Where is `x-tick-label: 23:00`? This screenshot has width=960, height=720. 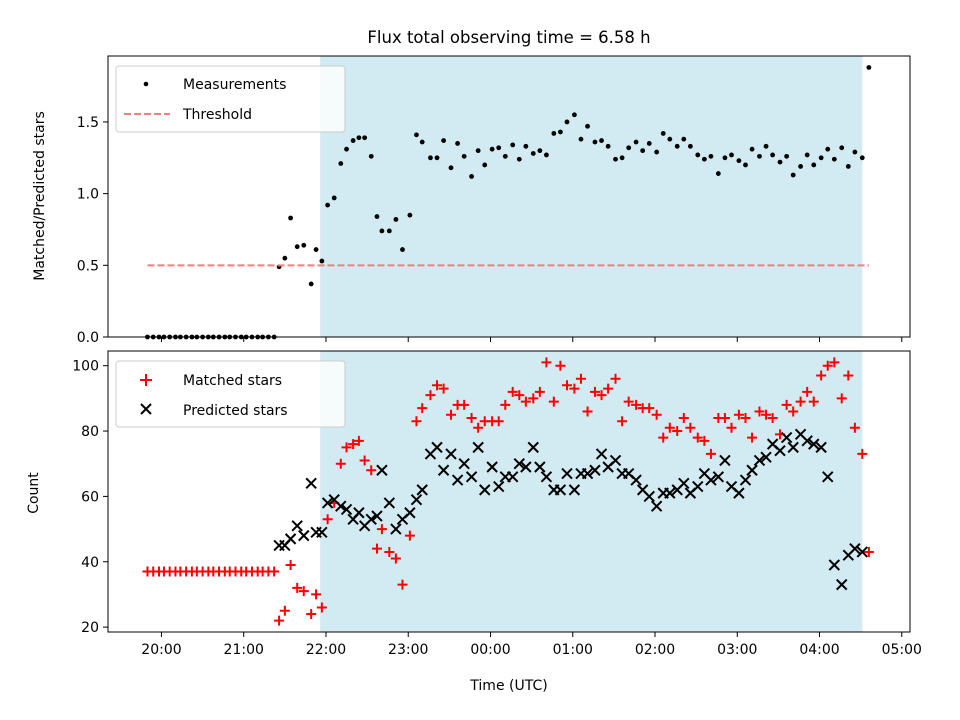 x-tick-label: 23:00 is located at coordinates (408, 650).